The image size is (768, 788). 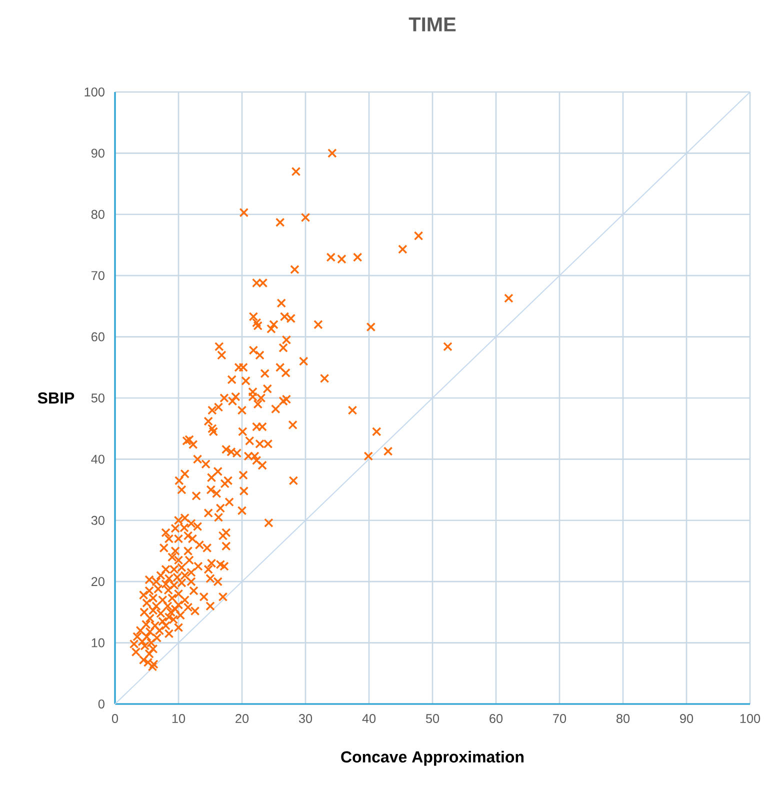 I want to click on y-tick-label: 40, so click(x=97, y=459).